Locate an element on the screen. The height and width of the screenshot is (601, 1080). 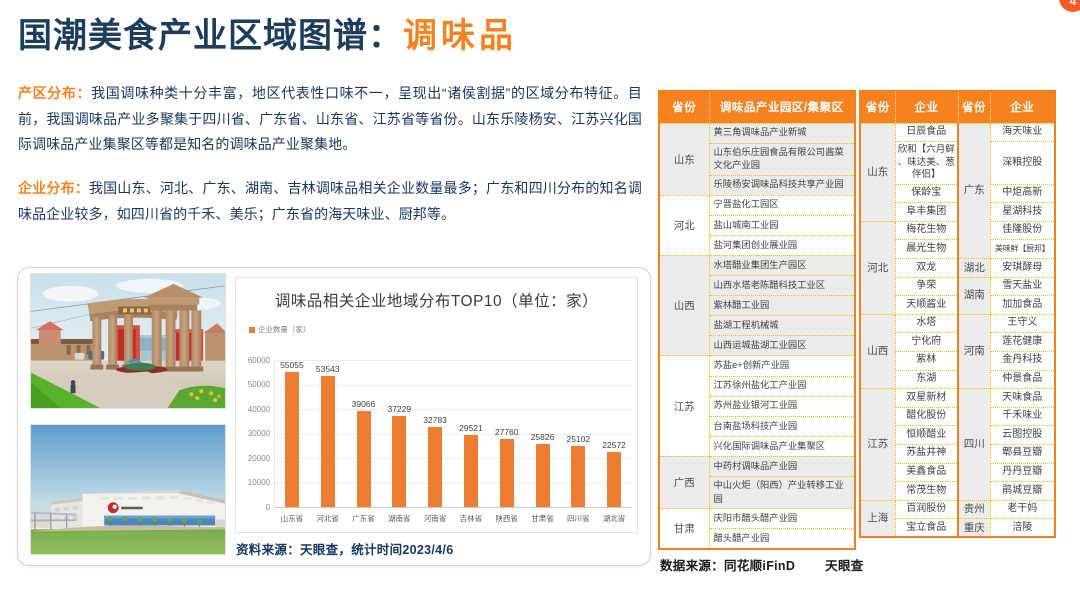
province-cell: 四川 is located at coordinates (974, 444).